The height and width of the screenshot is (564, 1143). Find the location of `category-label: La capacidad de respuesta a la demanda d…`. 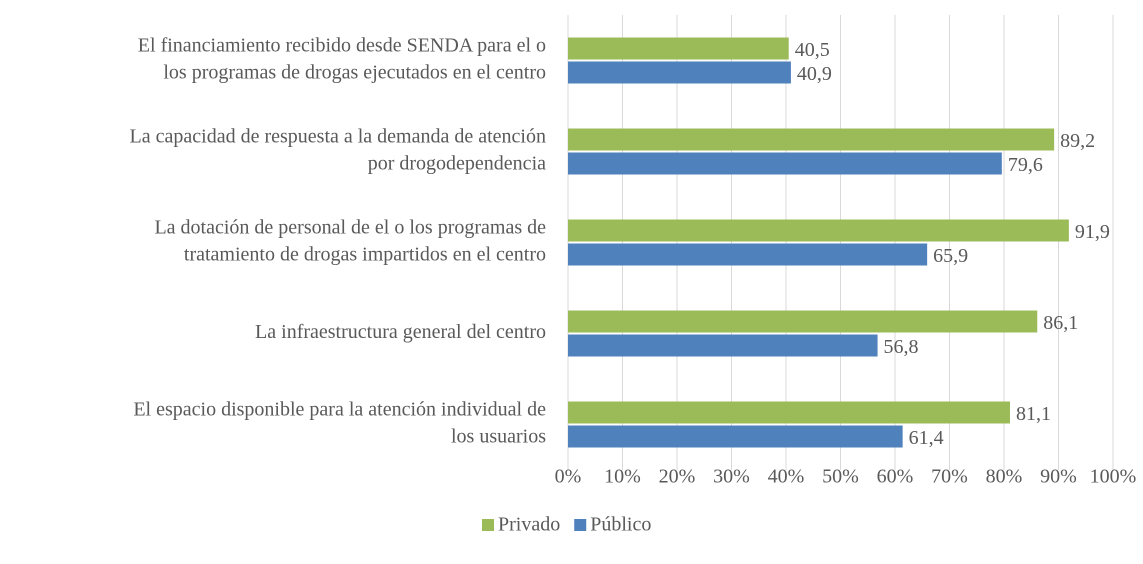

category-label: La capacidad de respuesta a la demanda d… is located at coordinates (338, 137).